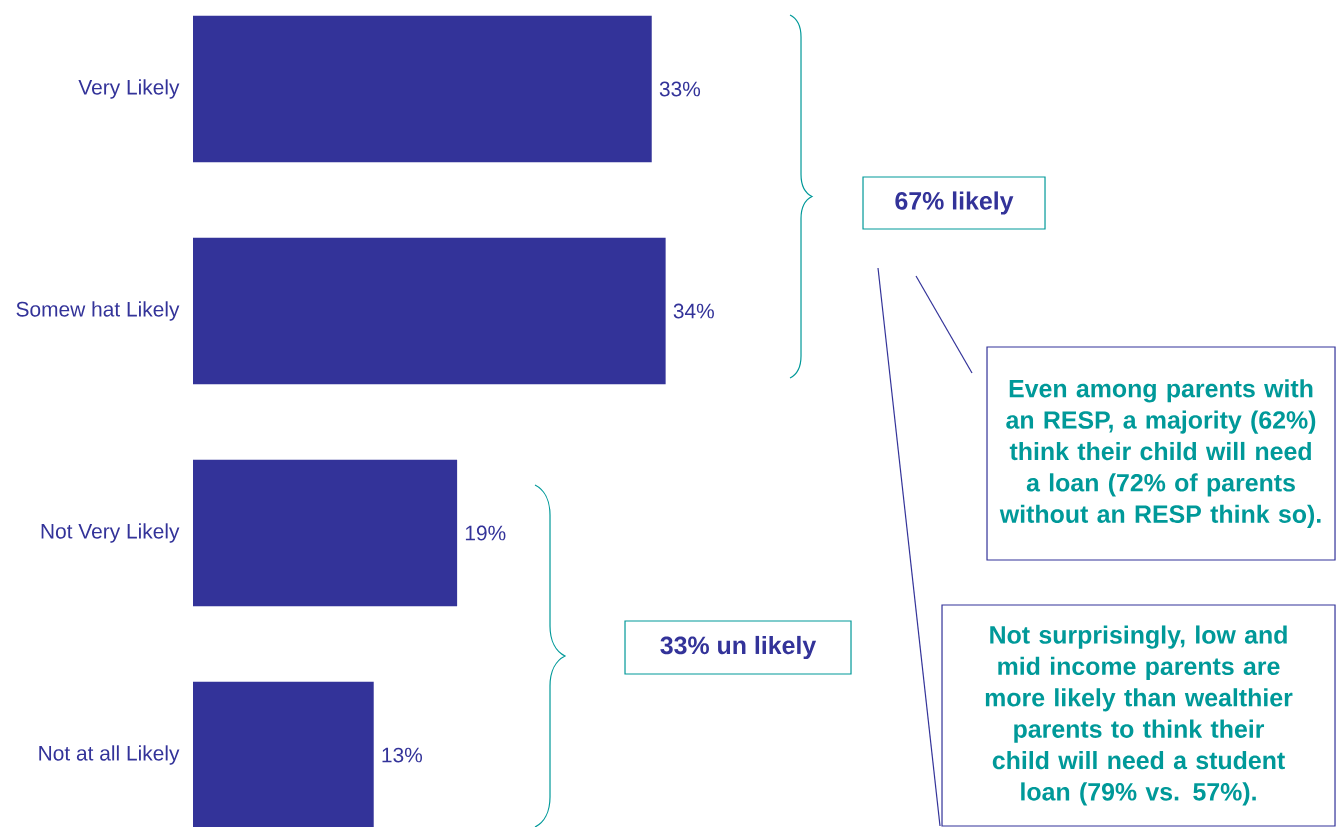  I want to click on y-tick-label: Not at all Likely, so click(109, 755).